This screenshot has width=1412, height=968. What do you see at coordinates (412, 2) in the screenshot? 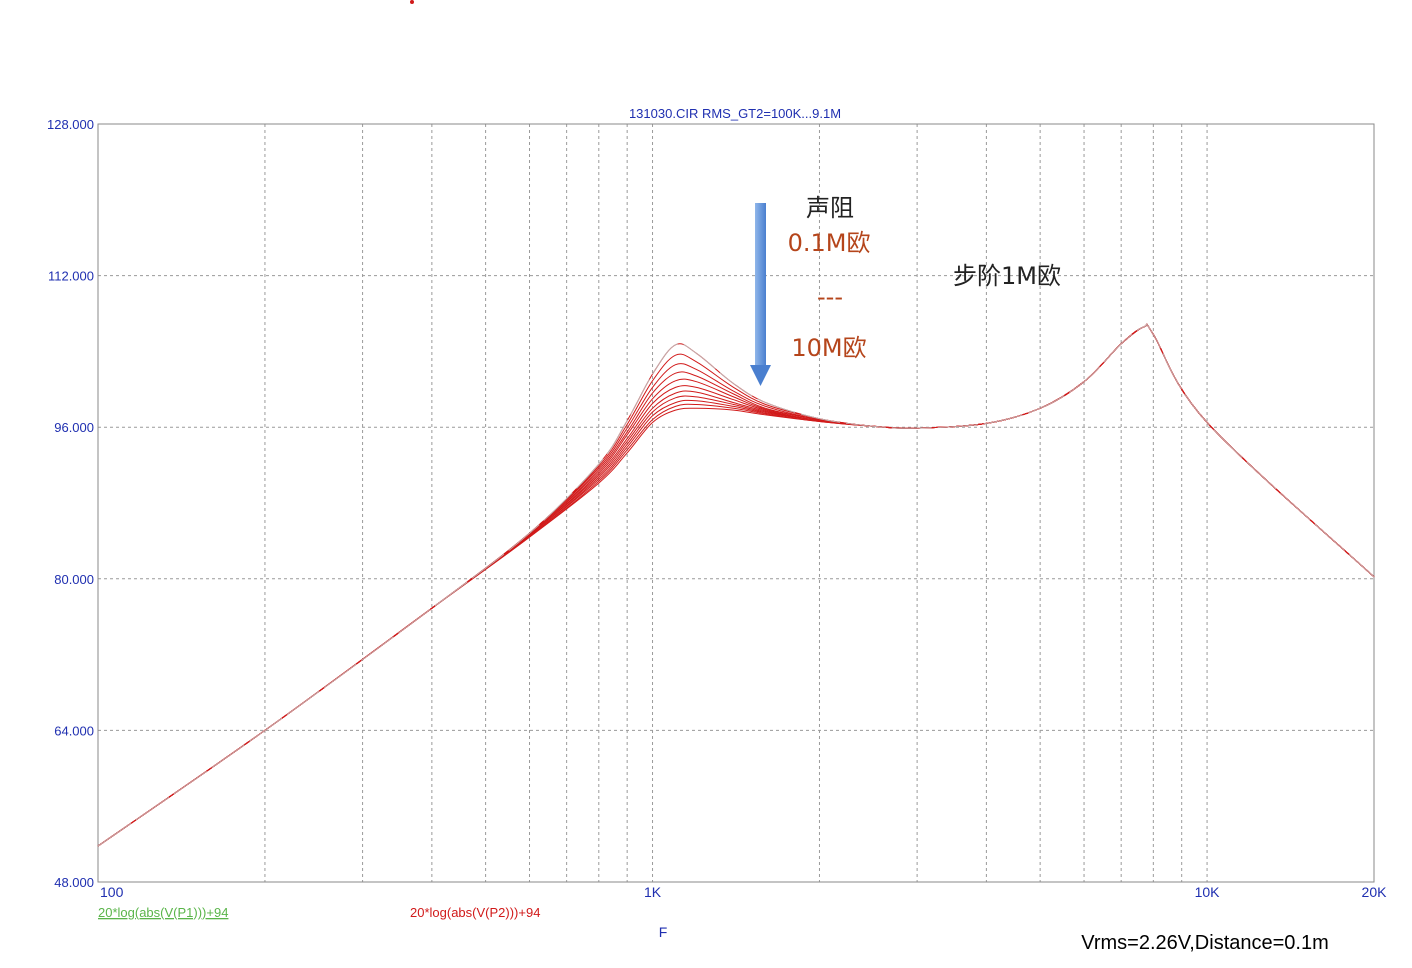
I see `stray-marker-dot` at bounding box center [412, 2].